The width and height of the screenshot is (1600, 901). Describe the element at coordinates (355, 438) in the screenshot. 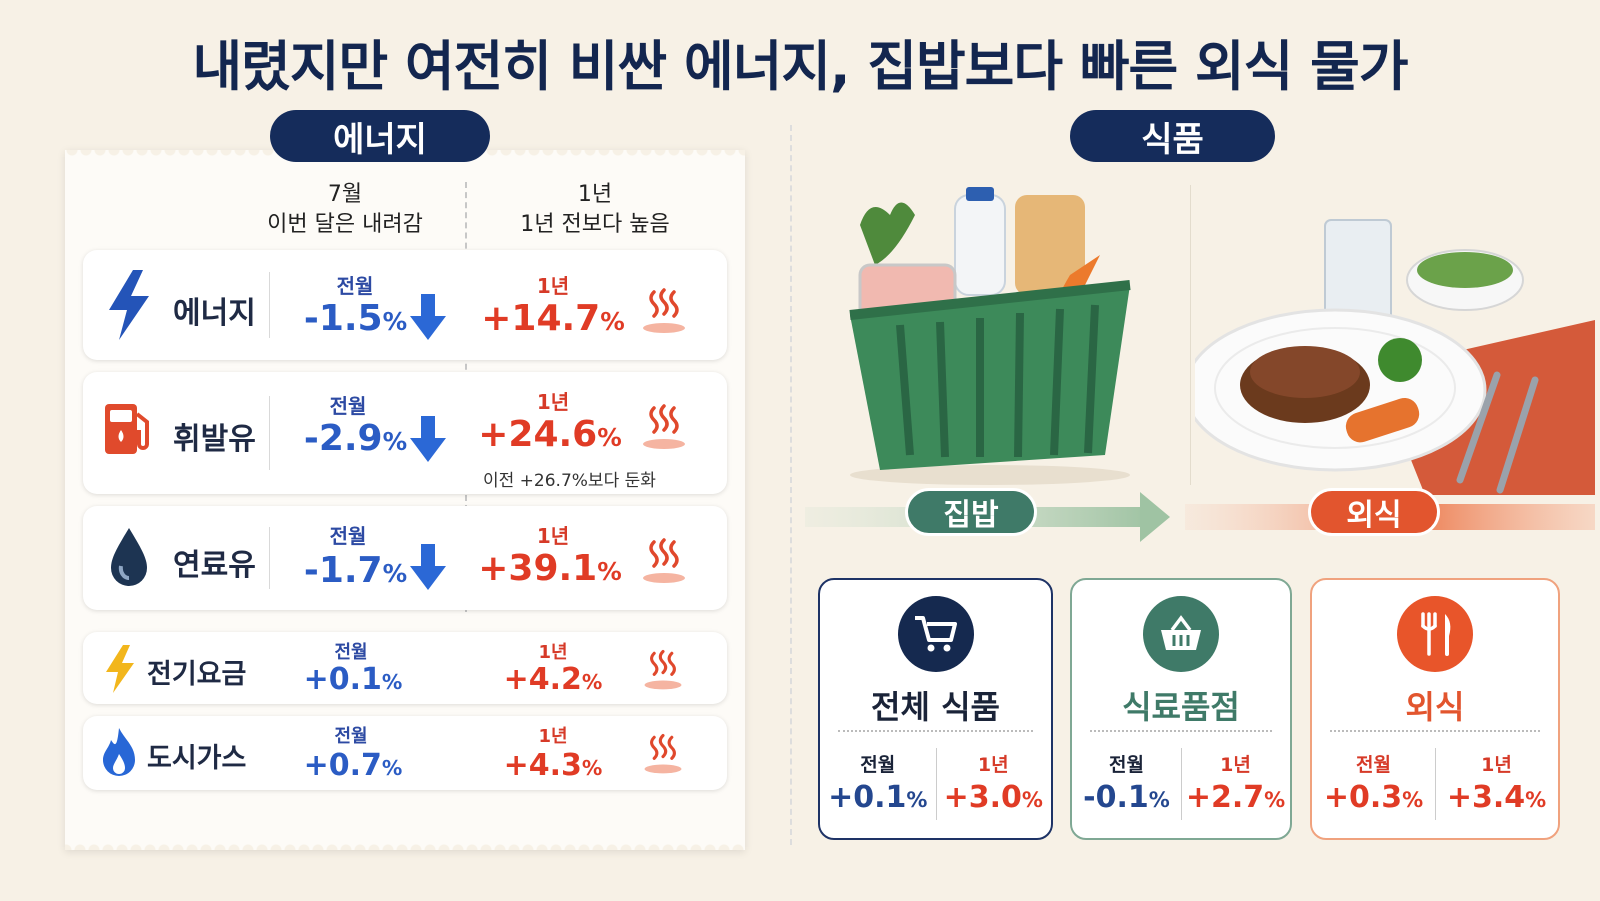

I see `month-change-value: -2.9%` at that location.